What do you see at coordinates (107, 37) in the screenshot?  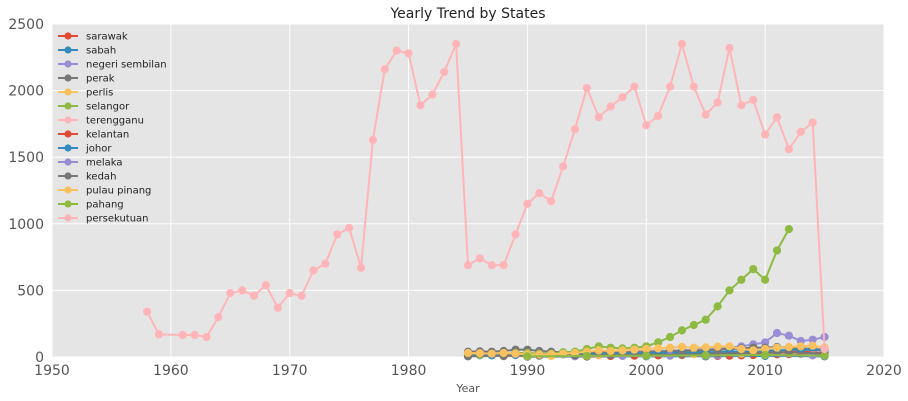 I see `legend-label: sarawak` at bounding box center [107, 37].